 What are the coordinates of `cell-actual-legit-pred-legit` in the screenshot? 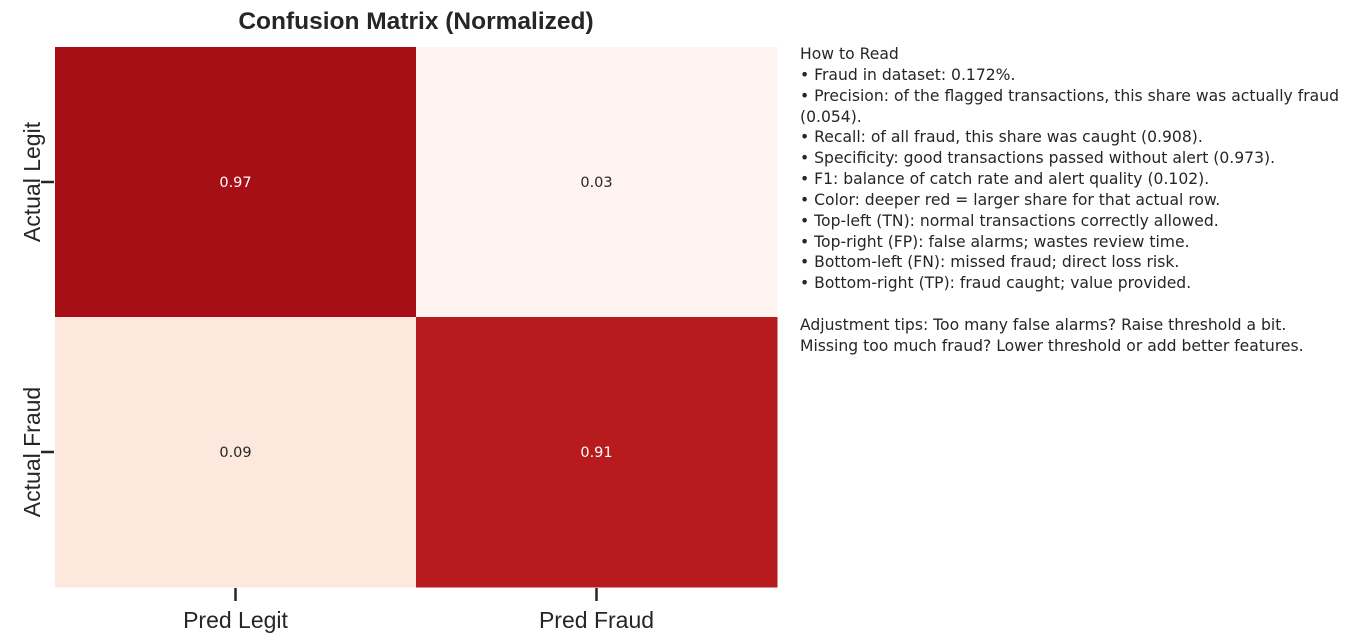 It's located at (236, 182).